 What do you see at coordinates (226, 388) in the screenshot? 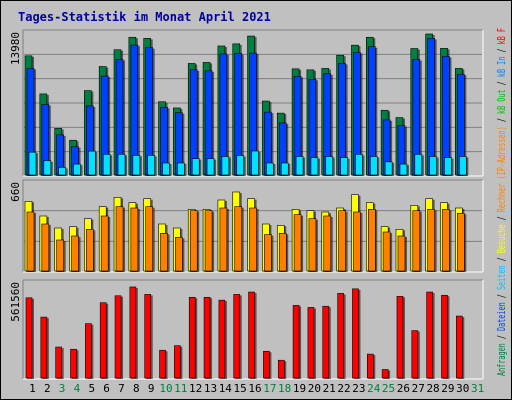
I see `x-label-day-14: 14` at bounding box center [226, 388].